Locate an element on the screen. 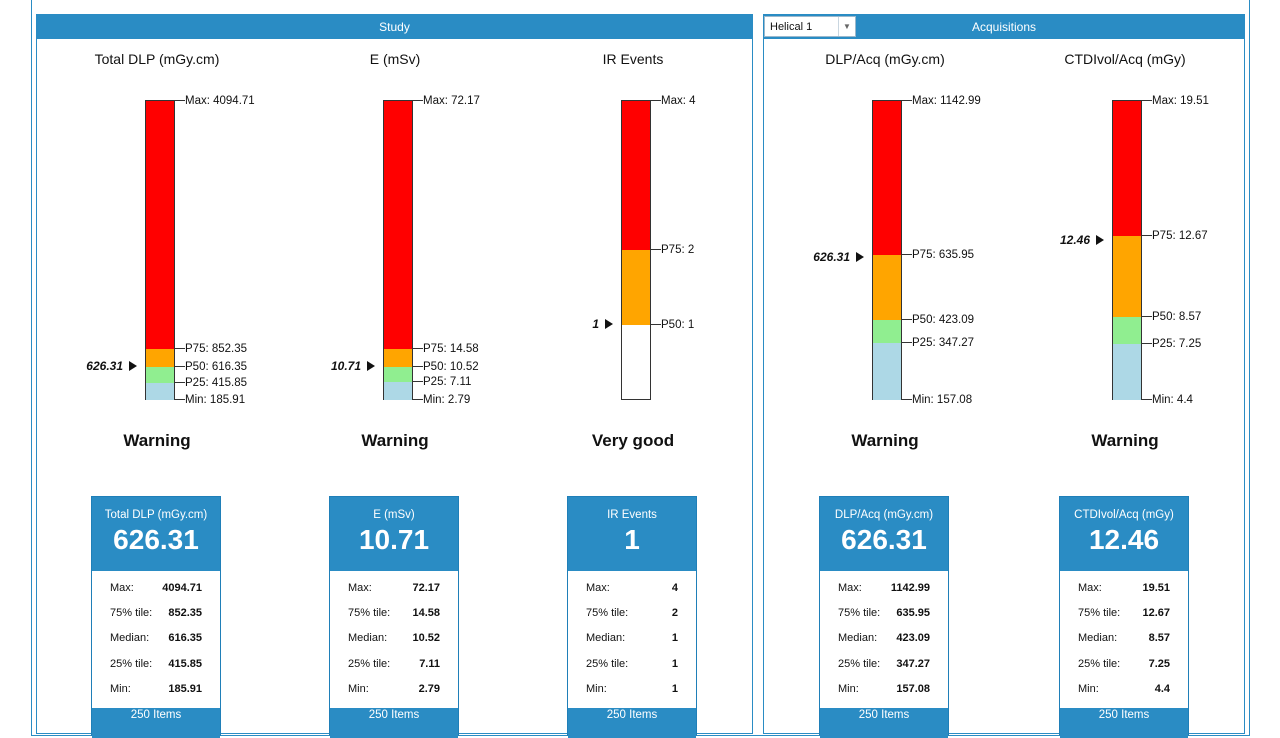  card-row-value: 4.4 is located at coordinates (1162, 689).